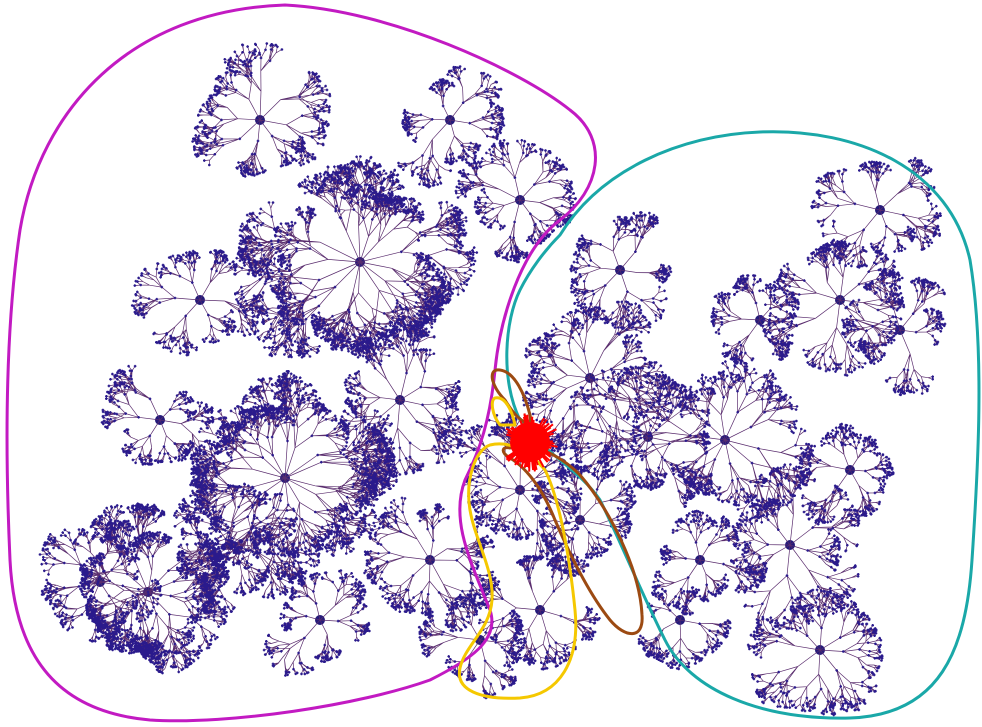 The width and height of the screenshot is (982, 727). What do you see at coordinates (517, 548) in the screenshot?
I see `region-yellow-outline` at bounding box center [517, 548].